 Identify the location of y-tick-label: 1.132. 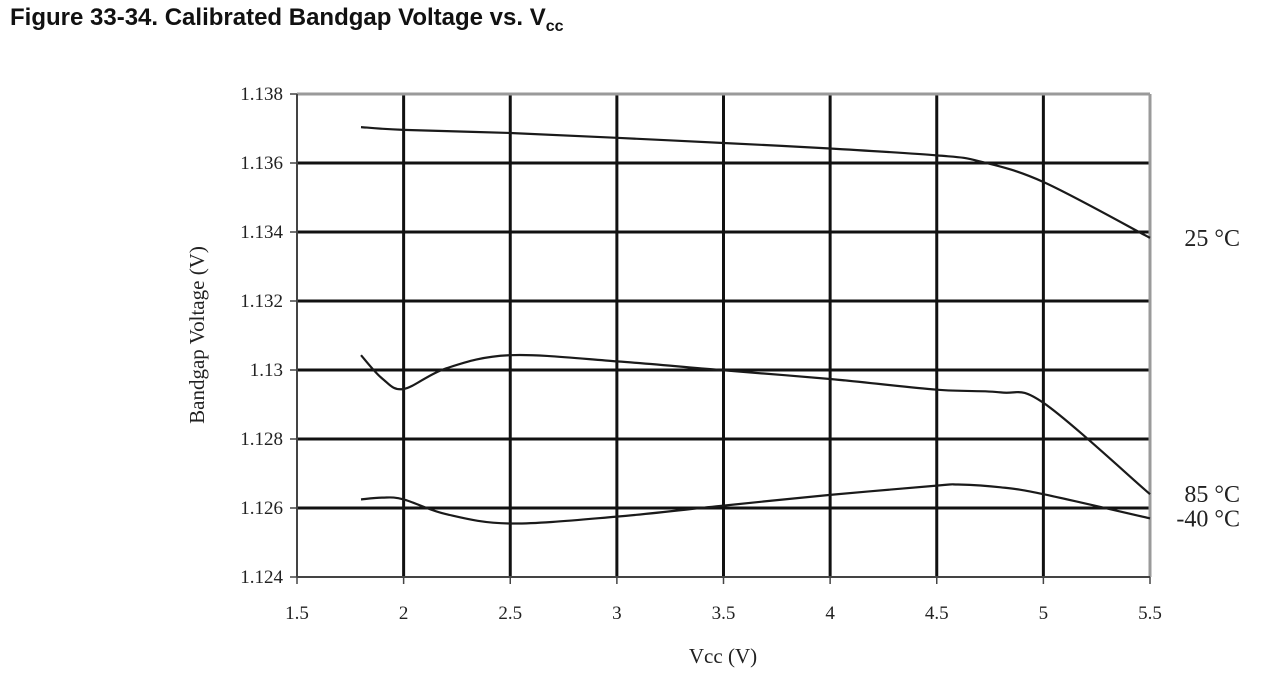
(261, 301).